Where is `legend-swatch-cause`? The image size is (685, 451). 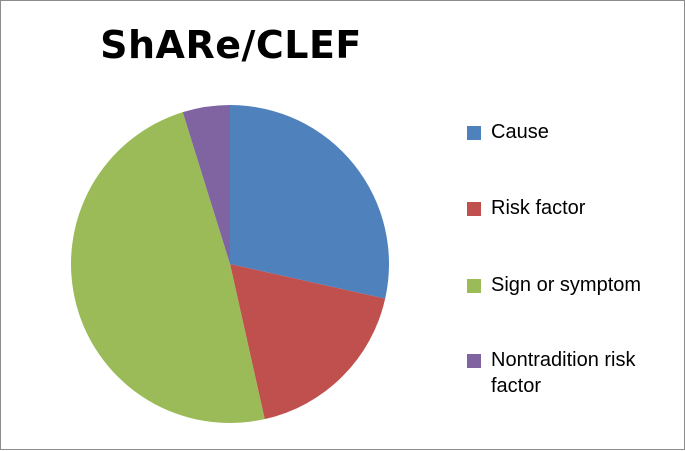 legend-swatch-cause is located at coordinates (474, 133).